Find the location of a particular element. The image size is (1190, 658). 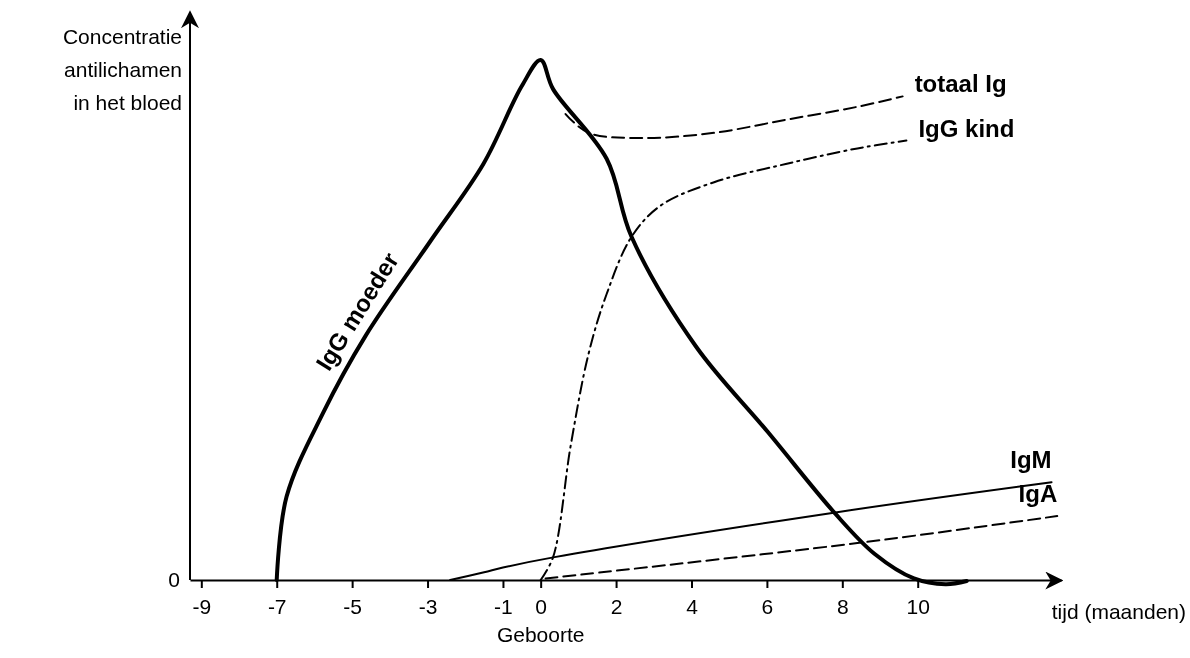

series-label: IgG kind is located at coordinates (966, 128).